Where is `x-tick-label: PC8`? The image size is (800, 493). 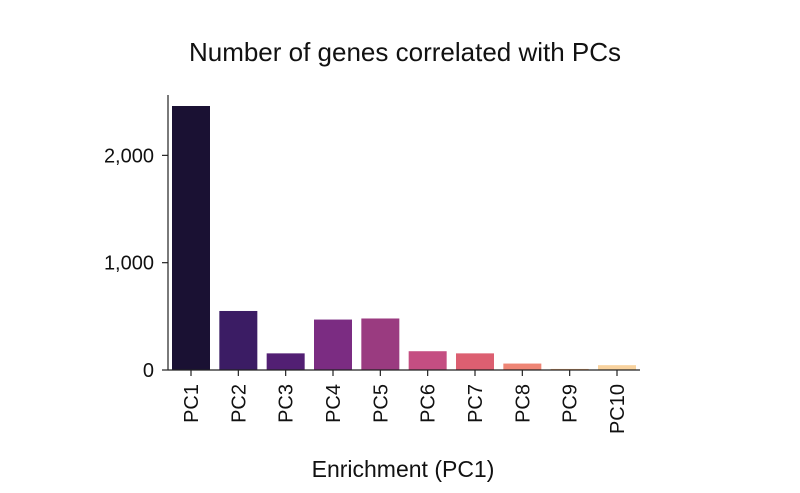 x-tick-label: PC8 is located at coordinates (523, 403).